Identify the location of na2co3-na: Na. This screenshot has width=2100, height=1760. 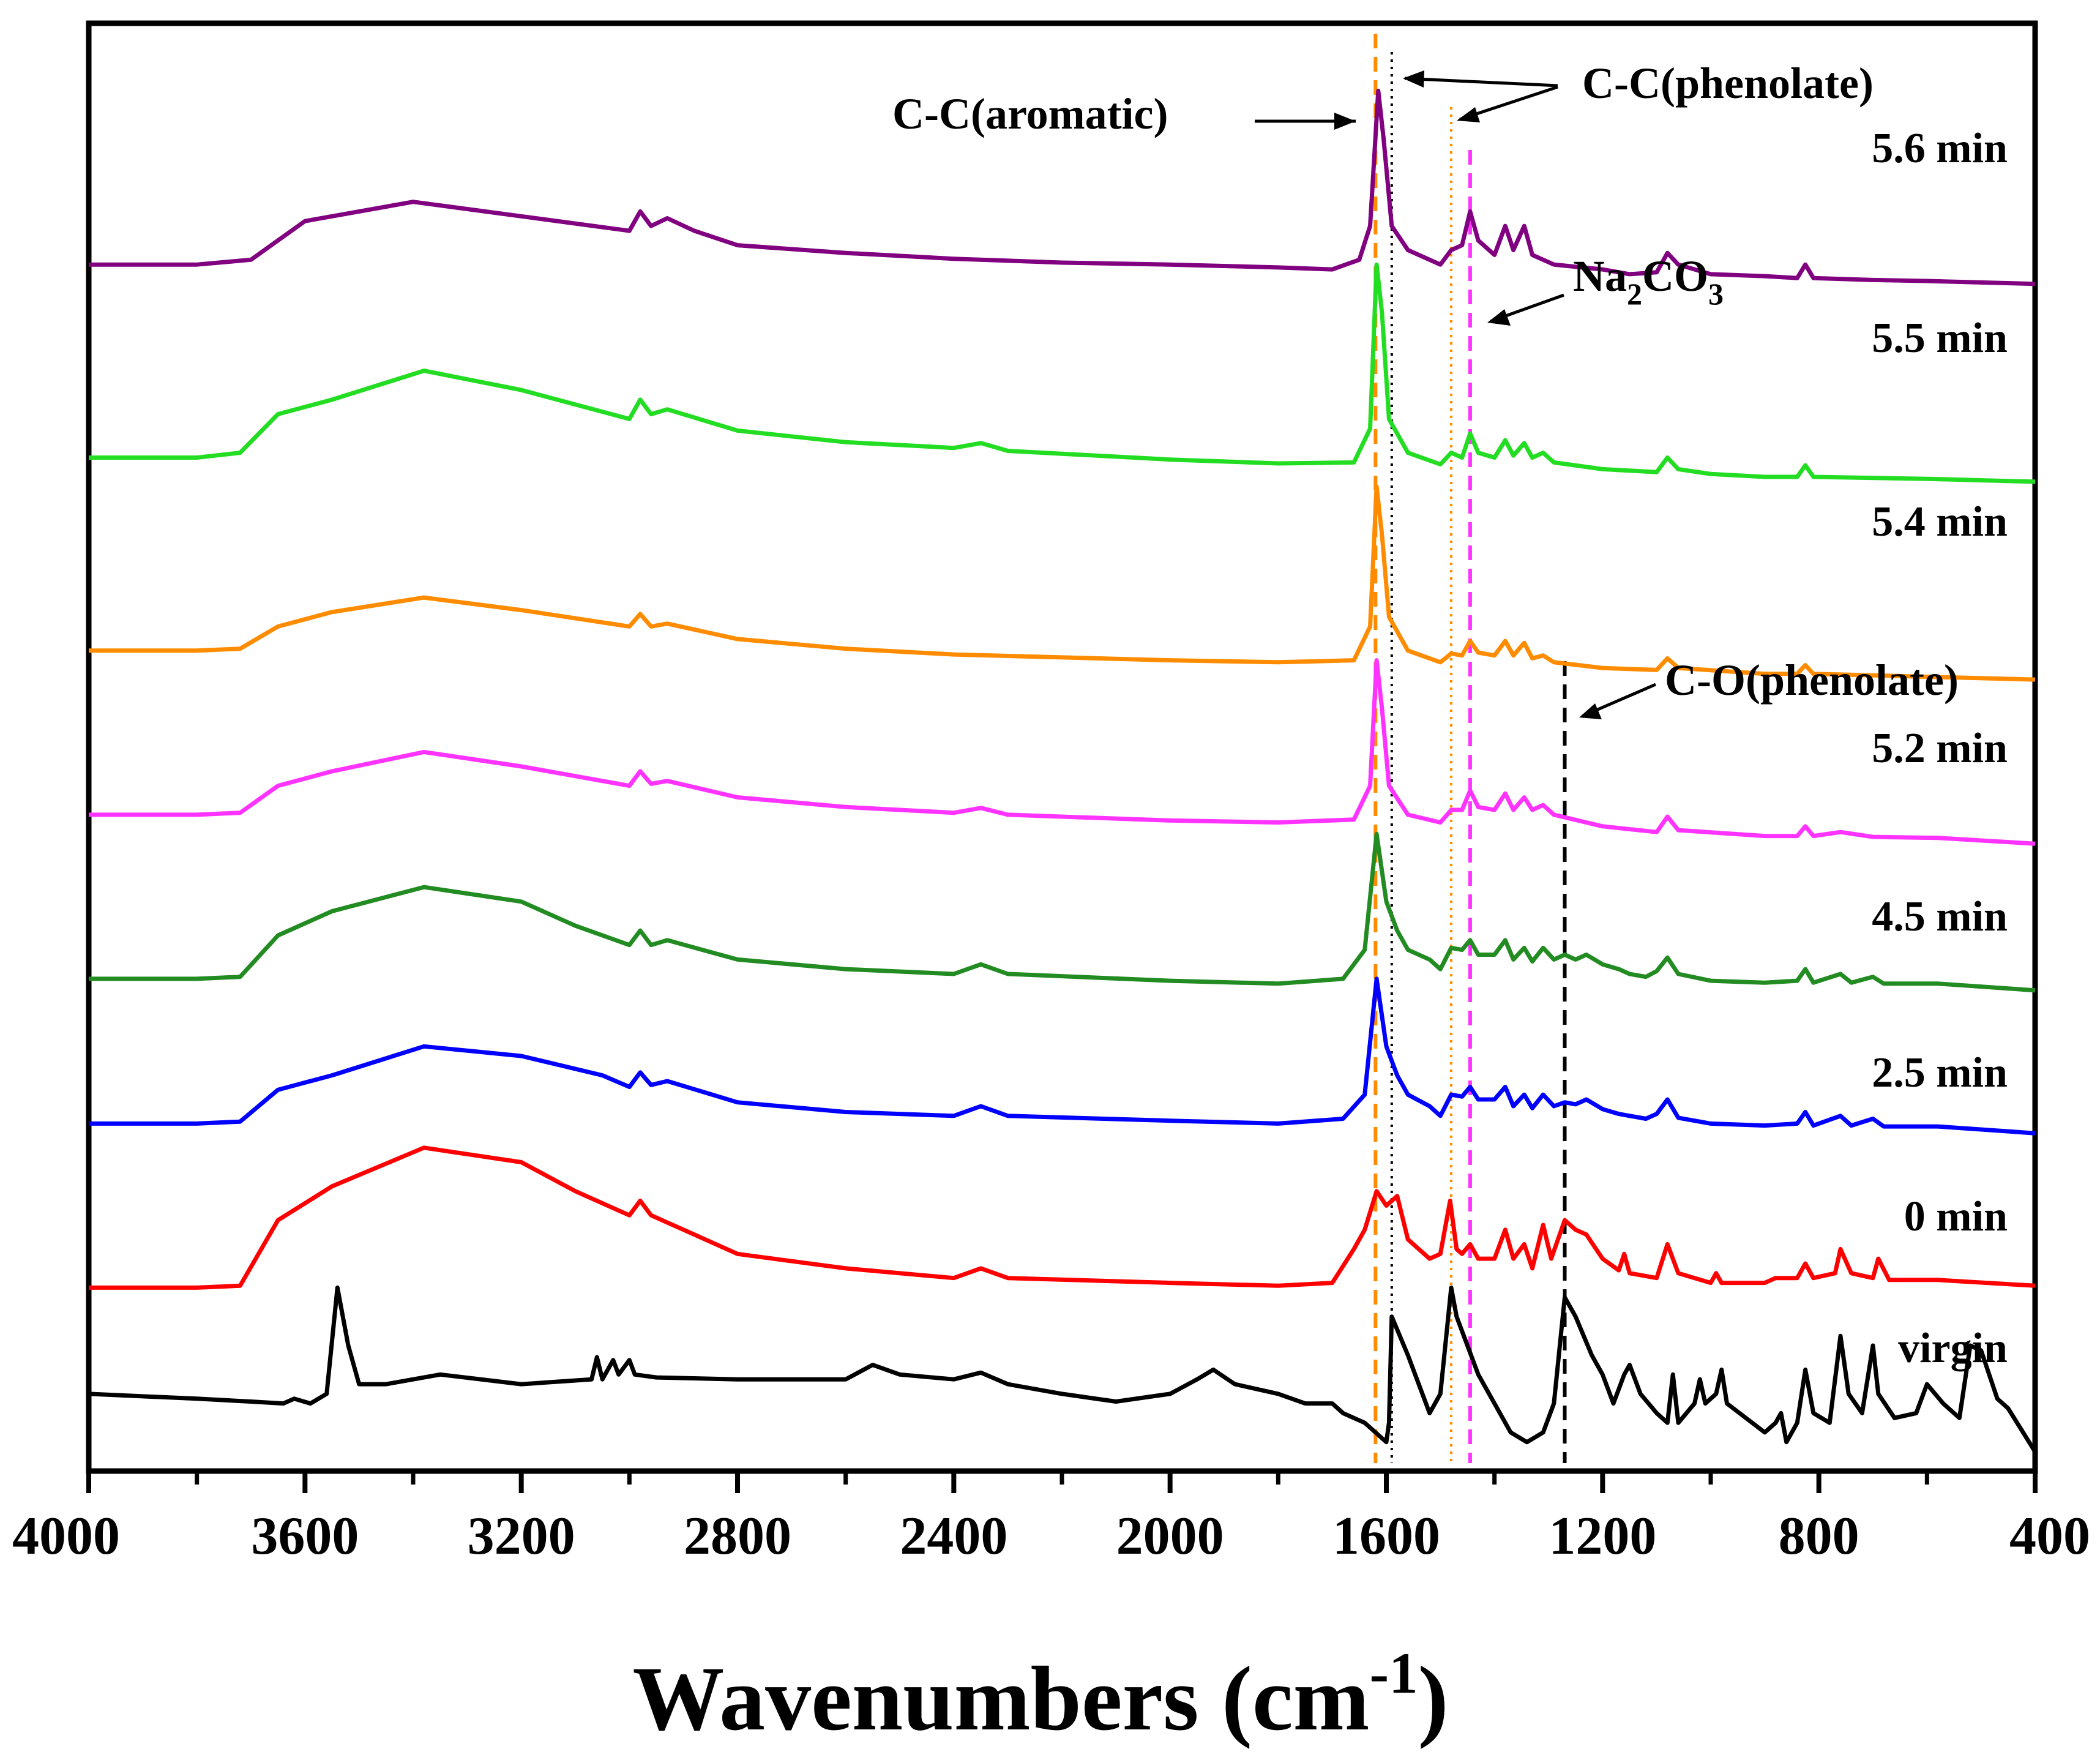
(1600, 276).